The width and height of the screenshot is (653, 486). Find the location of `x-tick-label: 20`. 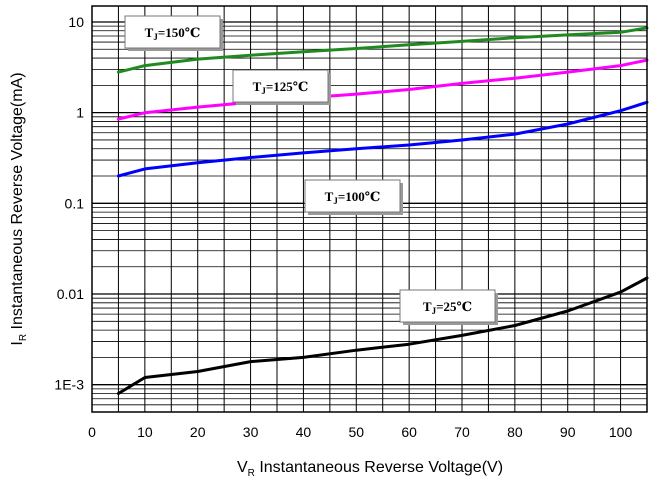

x-tick-label: 20 is located at coordinates (198, 432).